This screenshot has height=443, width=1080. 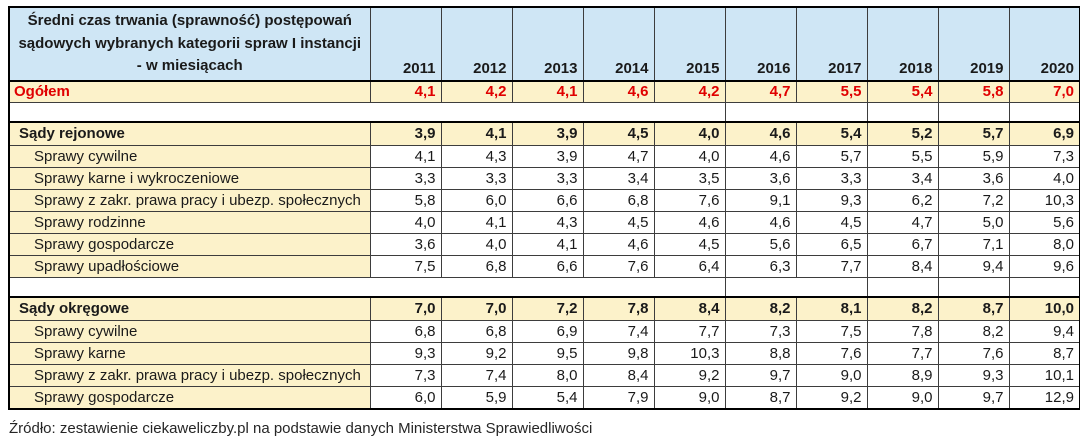 I want to click on year-header: 2013, so click(x=547, y=44).